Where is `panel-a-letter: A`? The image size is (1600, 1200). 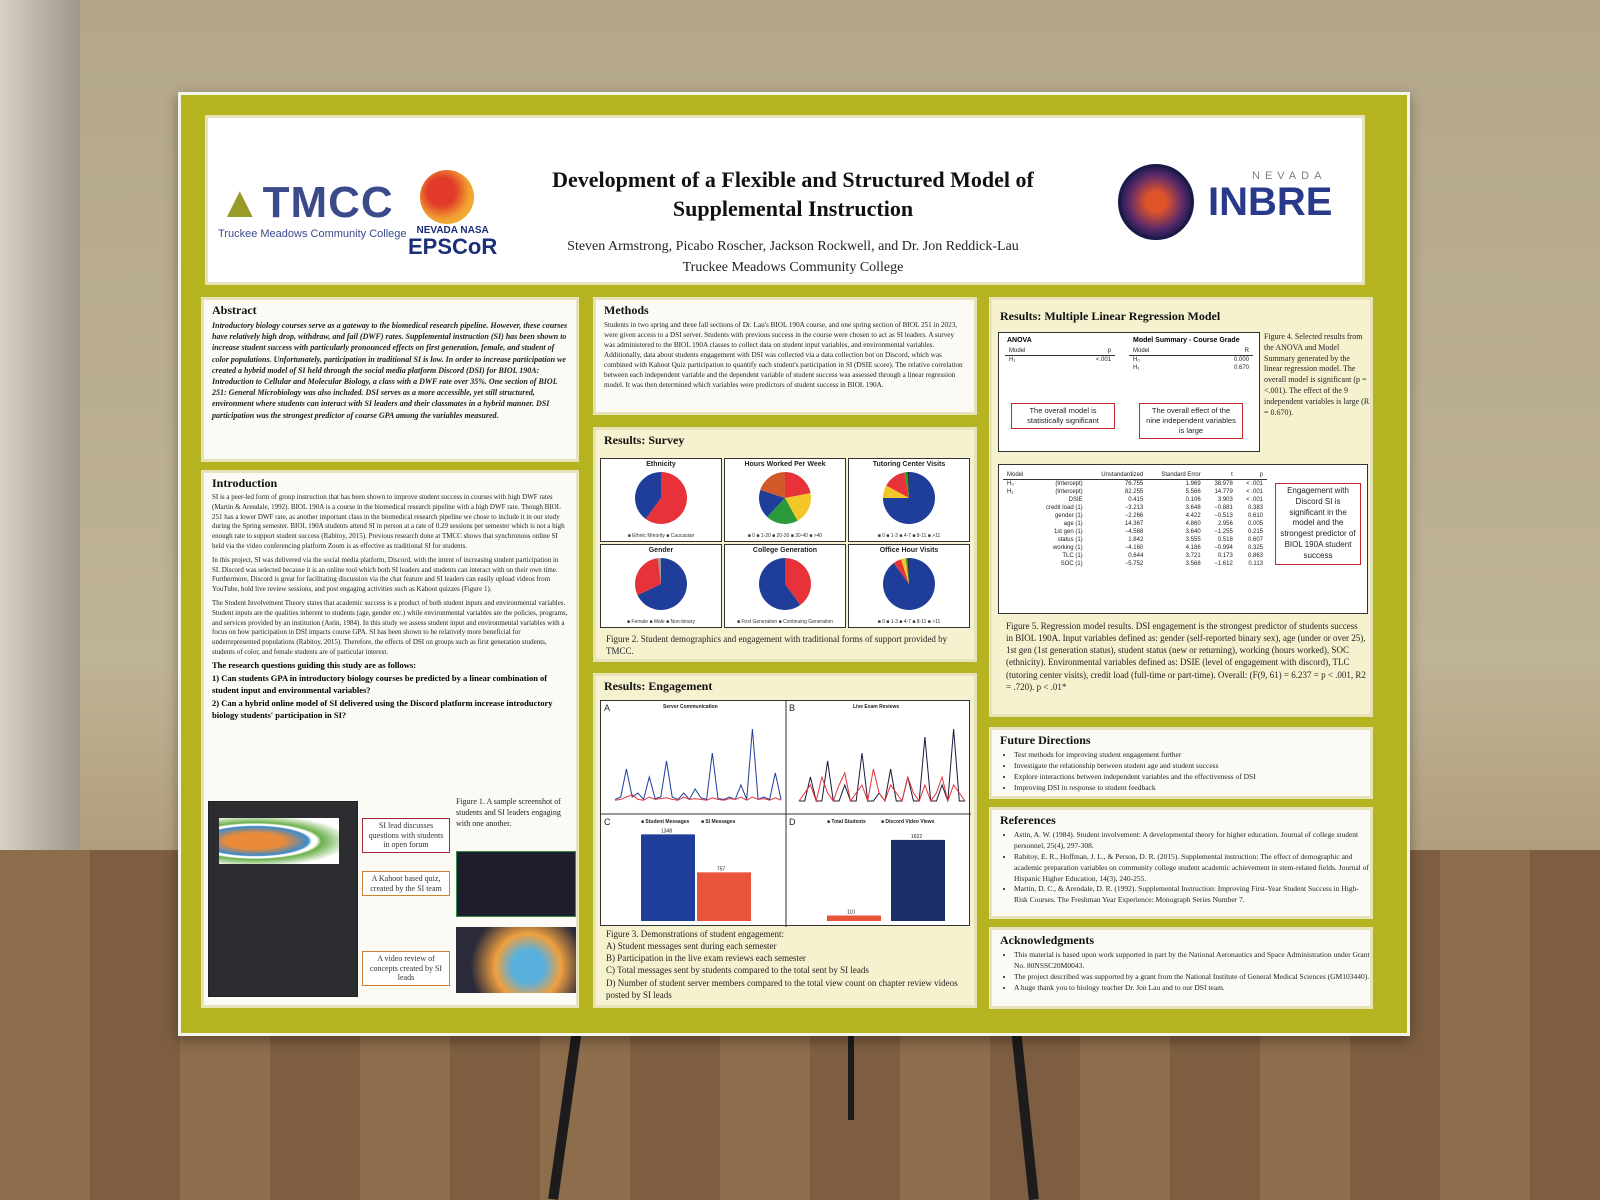
panel-a-letter: A is located at coordinates (607, 708).